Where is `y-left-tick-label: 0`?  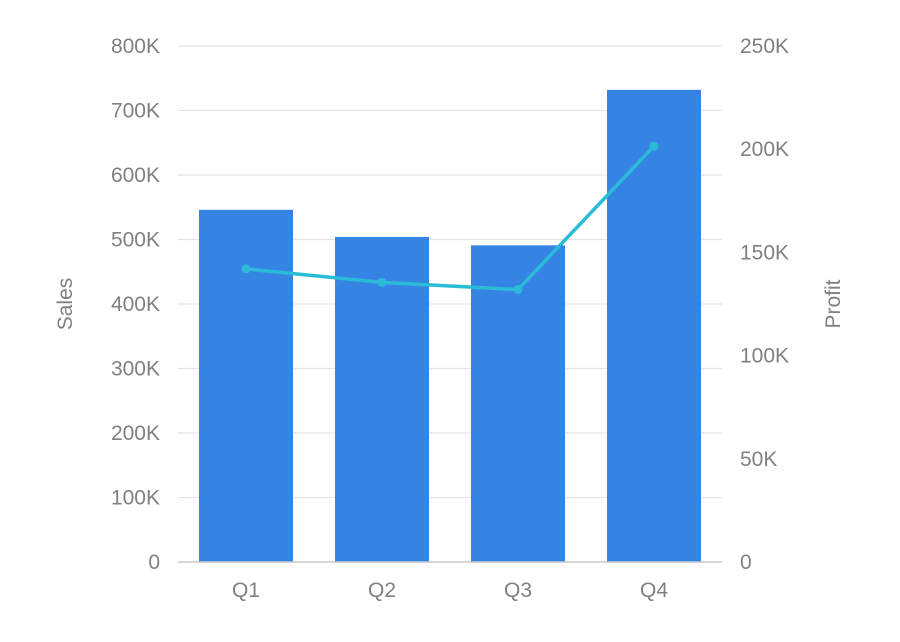
y-left-tick-label: 0 is located at coordinates (154, 562).